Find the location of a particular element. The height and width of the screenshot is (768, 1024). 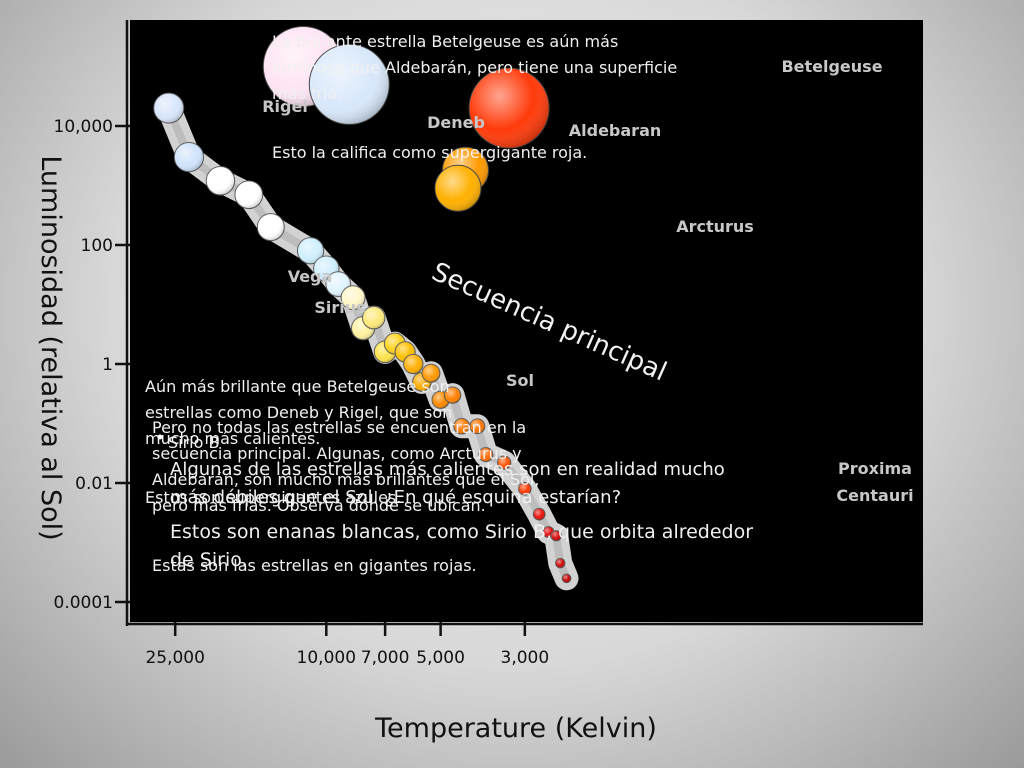

x-ticks: 25,000 10,000 7,000 5,000 3,000 is located at coordinates (347, 645).